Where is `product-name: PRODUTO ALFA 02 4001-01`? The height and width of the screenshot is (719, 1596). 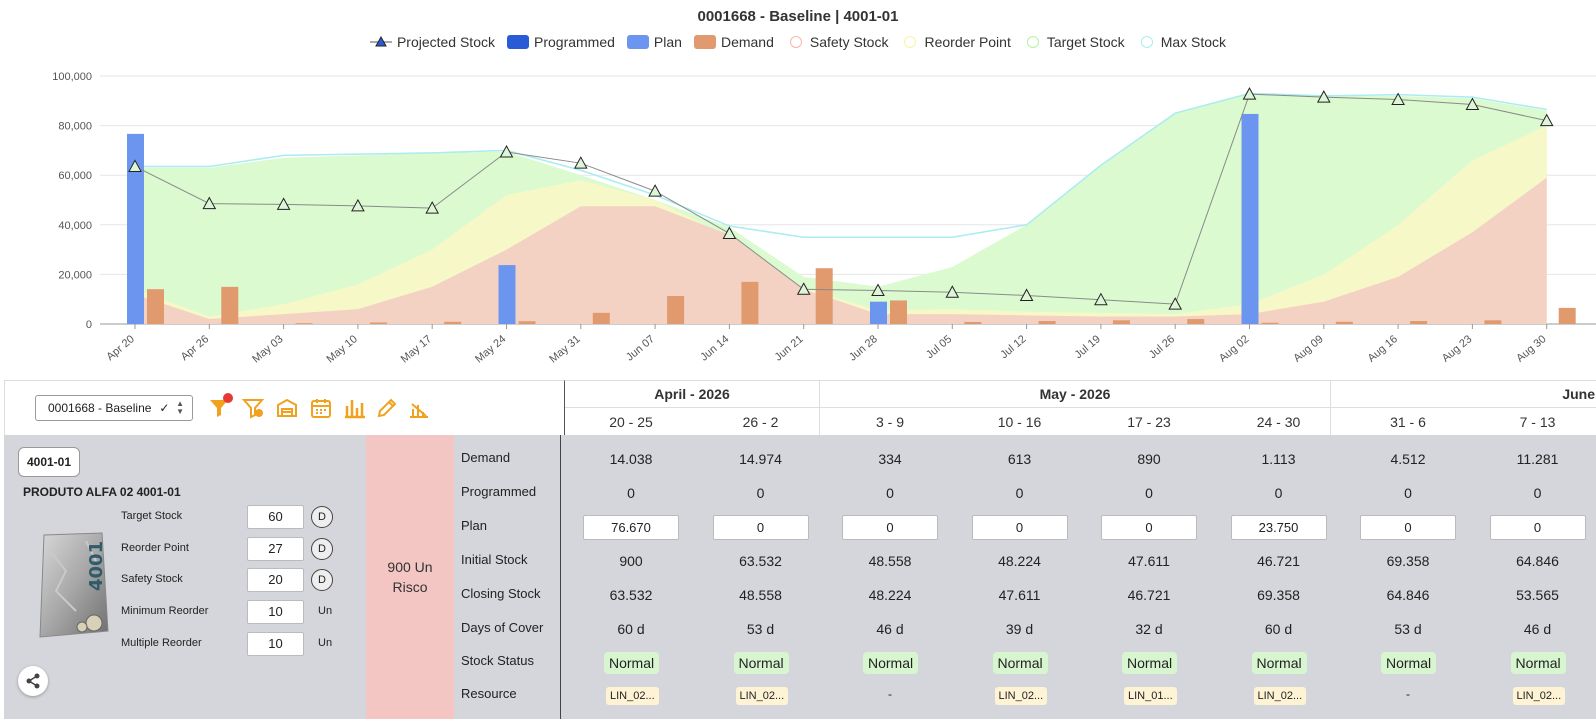 product-name: PRODUTO ALFA 02 4001-01 is located at coordinates (102, 492).